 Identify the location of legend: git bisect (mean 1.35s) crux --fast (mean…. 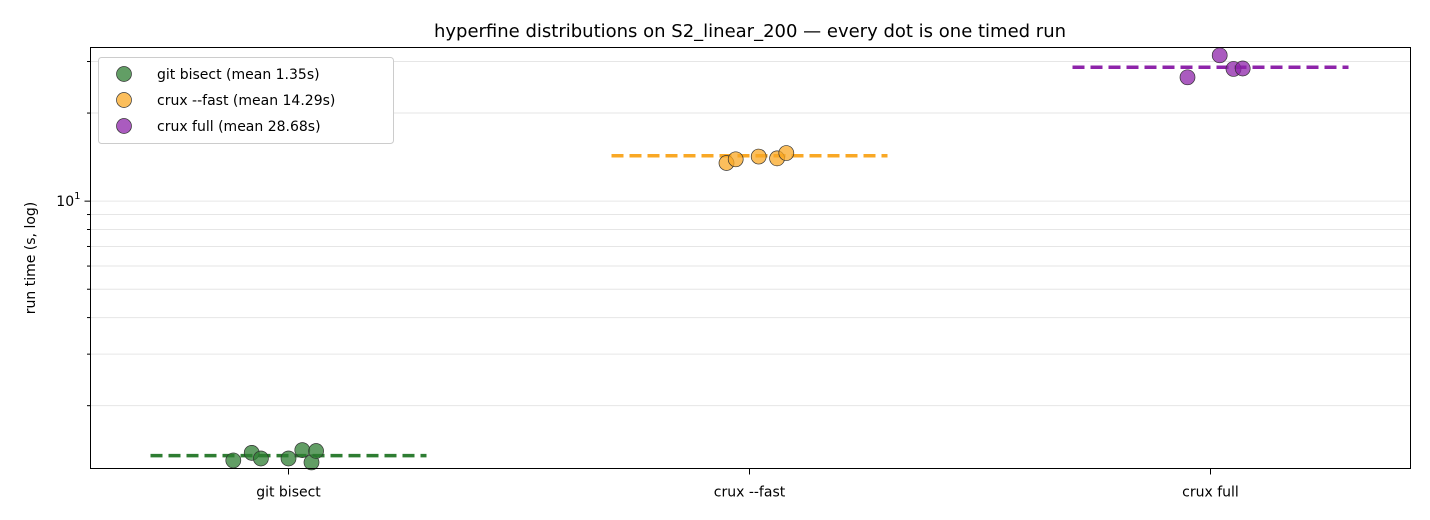
(246, 100).